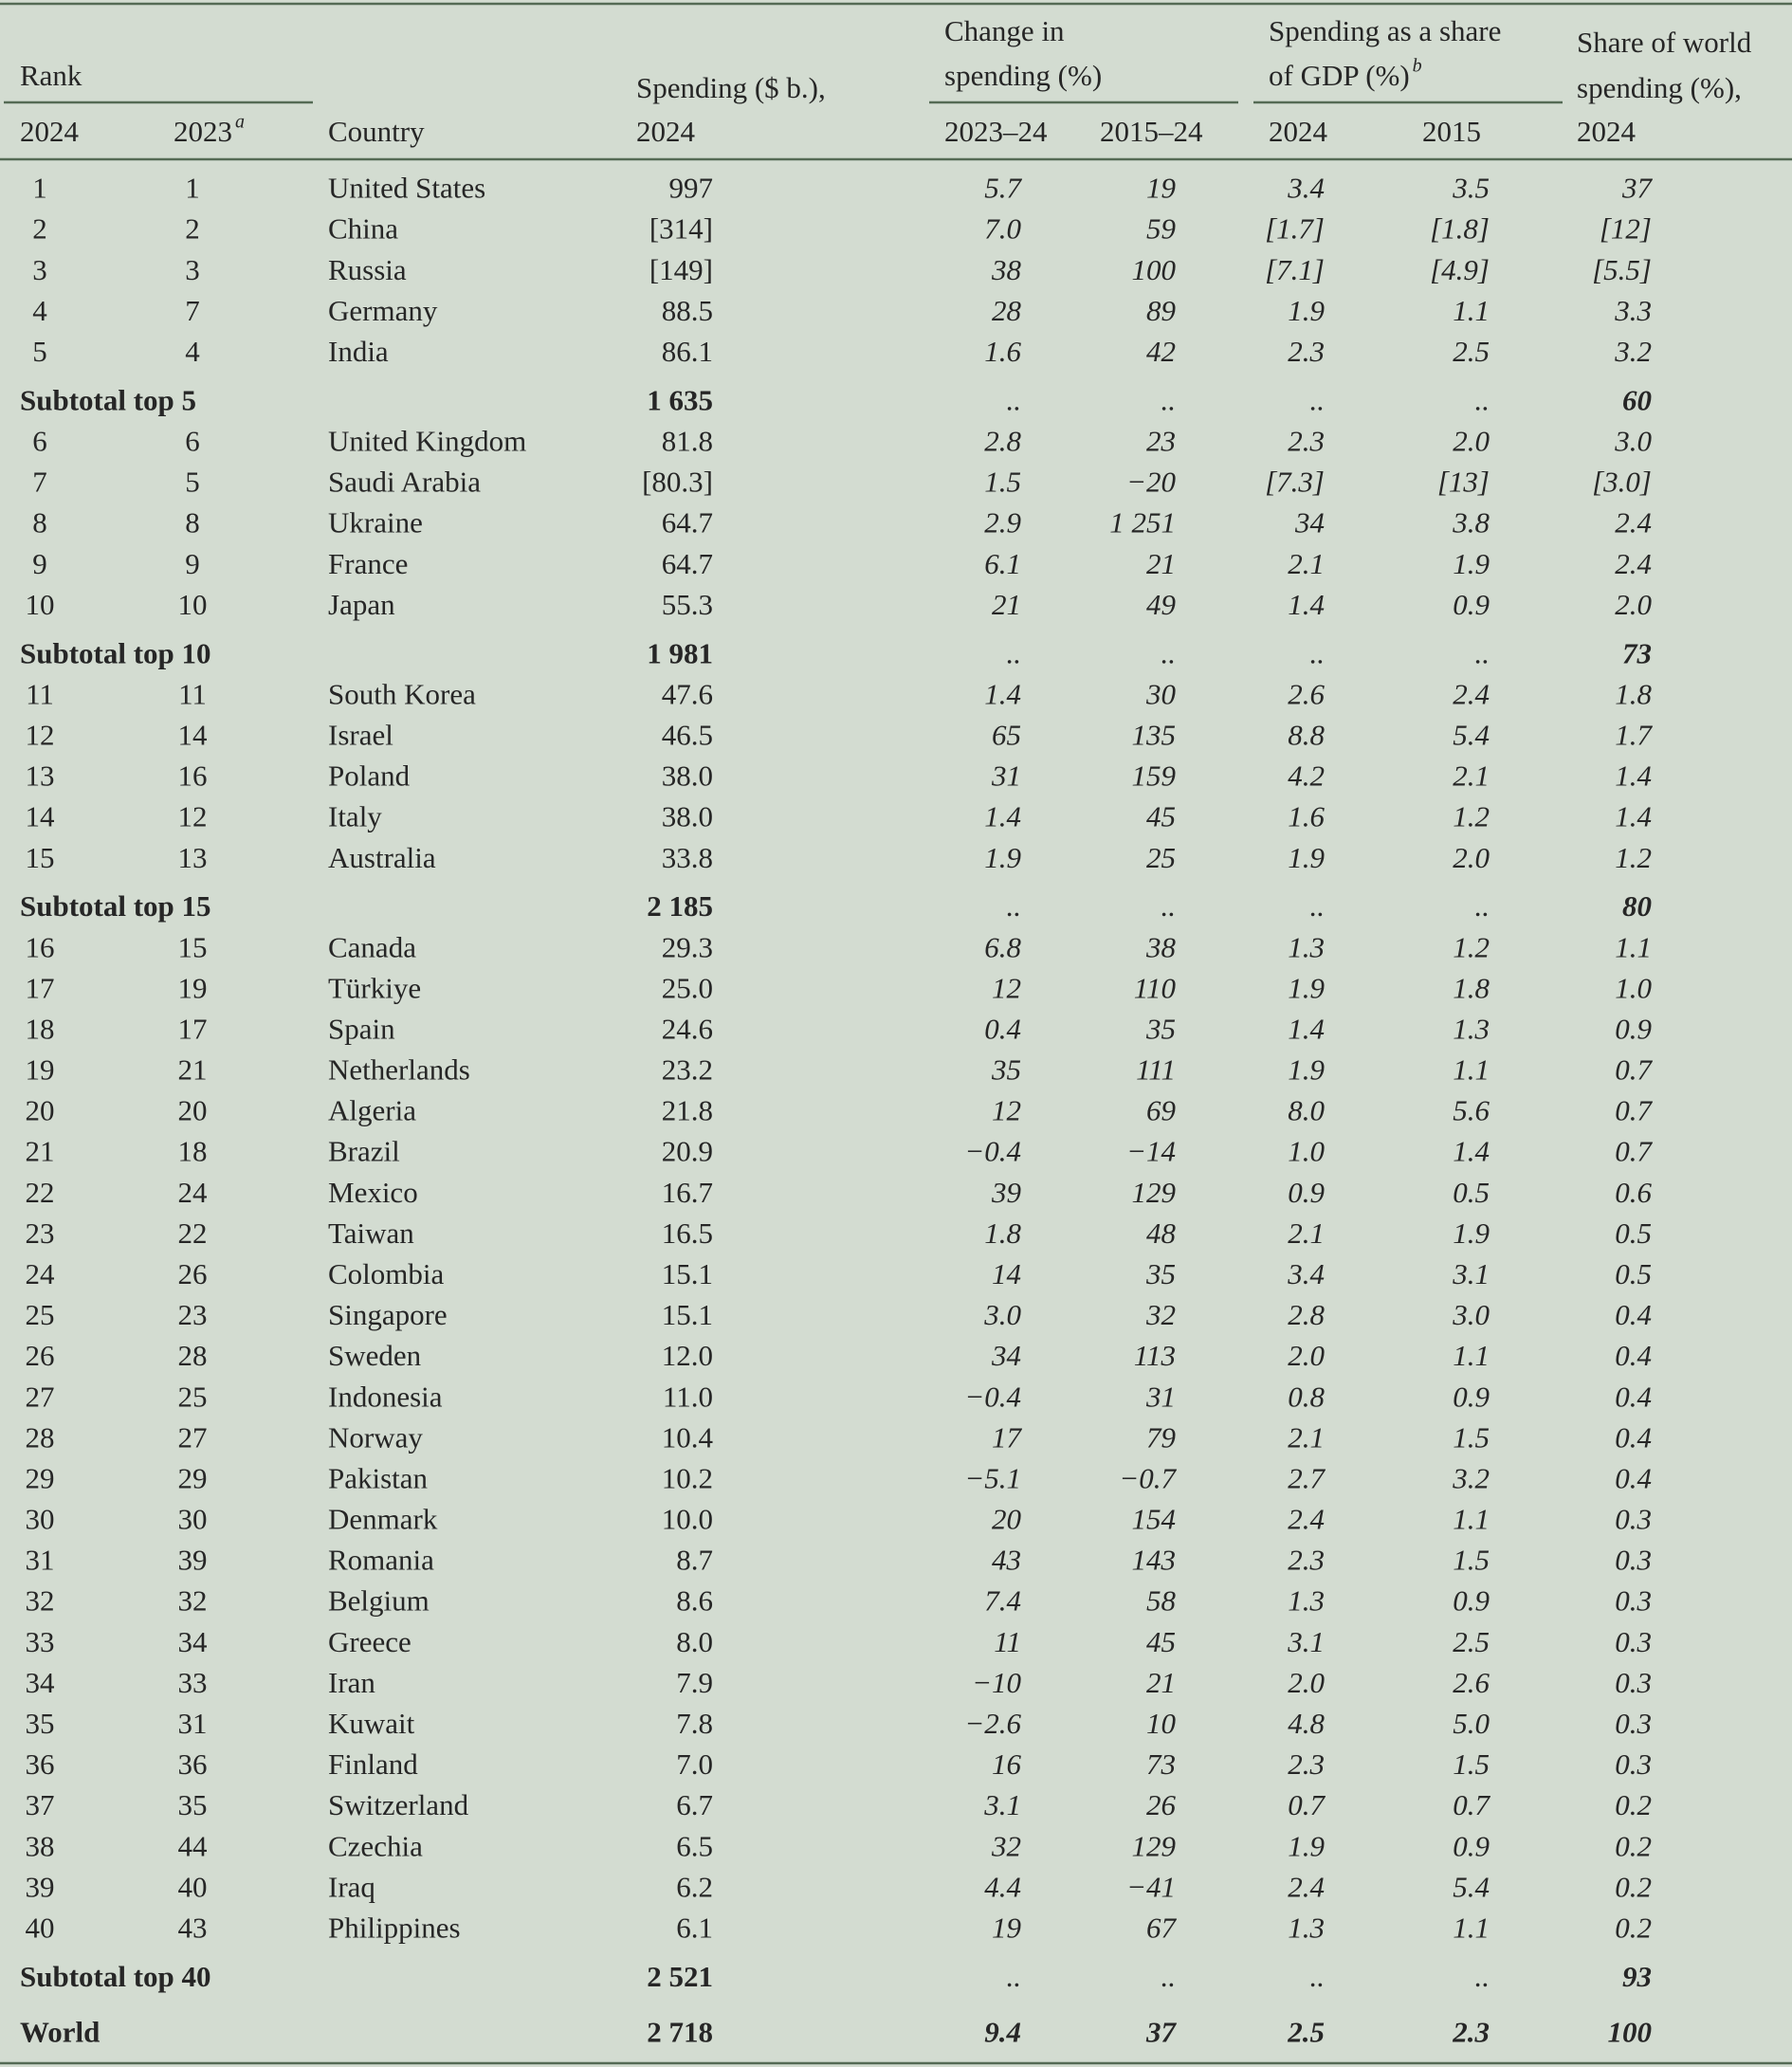  What do you see at coordinates (192, 351) in the screenshot?
I see `rank-2023: 4` at bounding box center [192, 351].